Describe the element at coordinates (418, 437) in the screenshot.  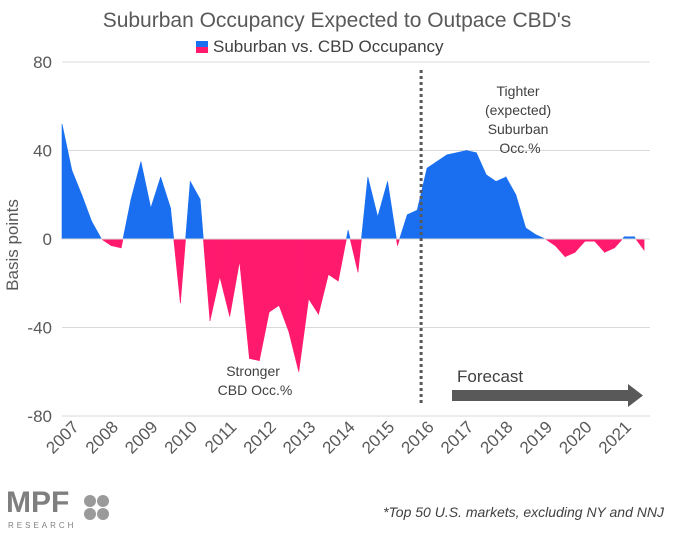
I see `x-tick-label: 2016` at that location.